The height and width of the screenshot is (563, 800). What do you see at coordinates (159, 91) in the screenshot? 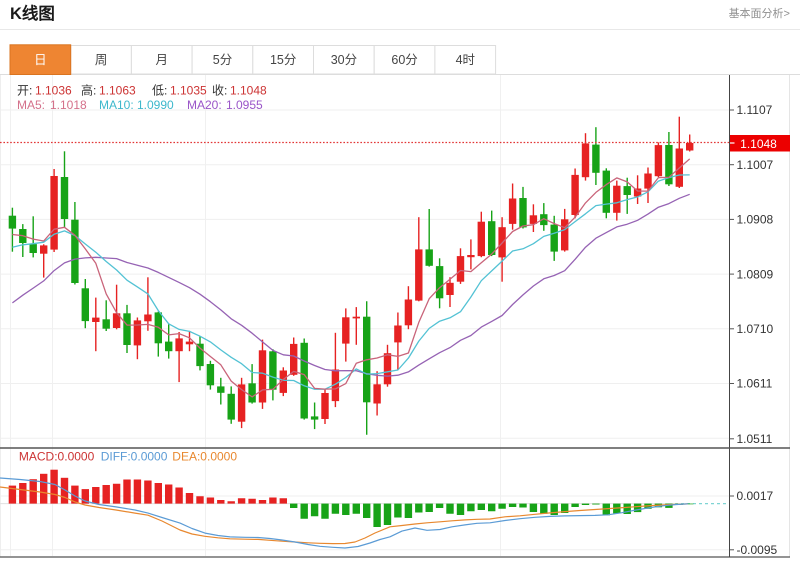
I see `svg-text: 低:` at bounding box center [159, 91].